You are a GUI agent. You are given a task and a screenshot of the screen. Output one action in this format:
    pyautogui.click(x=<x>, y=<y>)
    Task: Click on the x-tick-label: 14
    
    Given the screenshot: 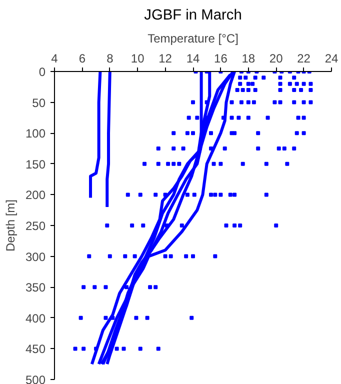 What is the action you would take?
    pyautogui.click(x=193, y=59)
    